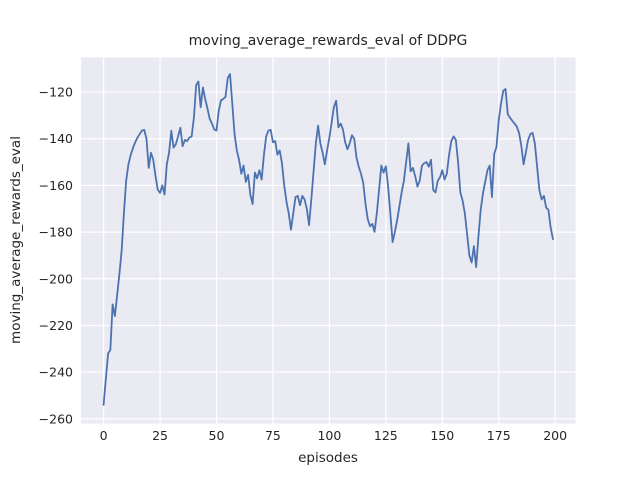  I want to click on y-tick-label: −240, so click(56, 372).